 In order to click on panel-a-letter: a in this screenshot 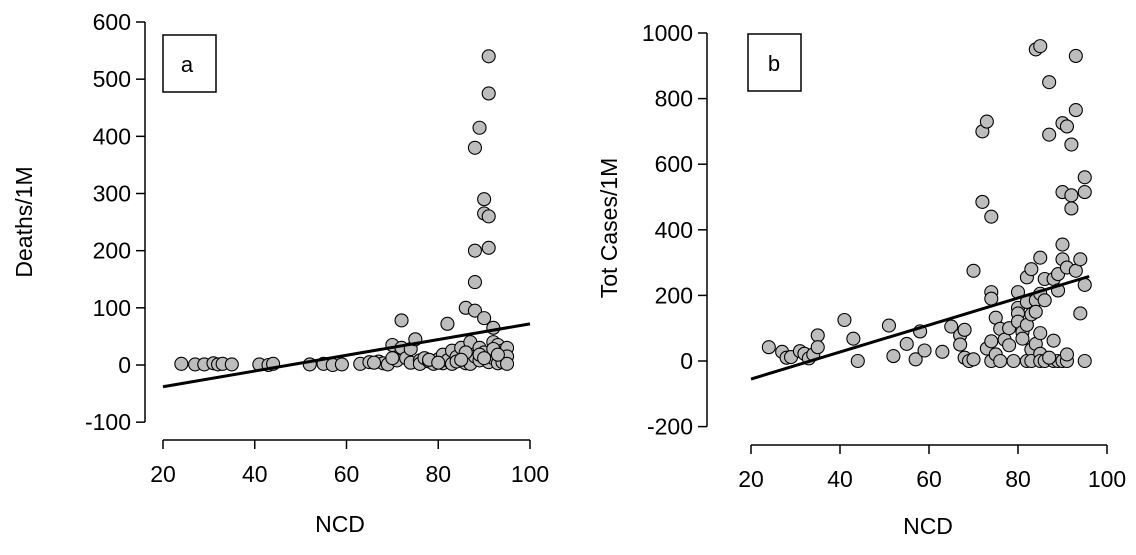, I will do `click(187, 64)`.